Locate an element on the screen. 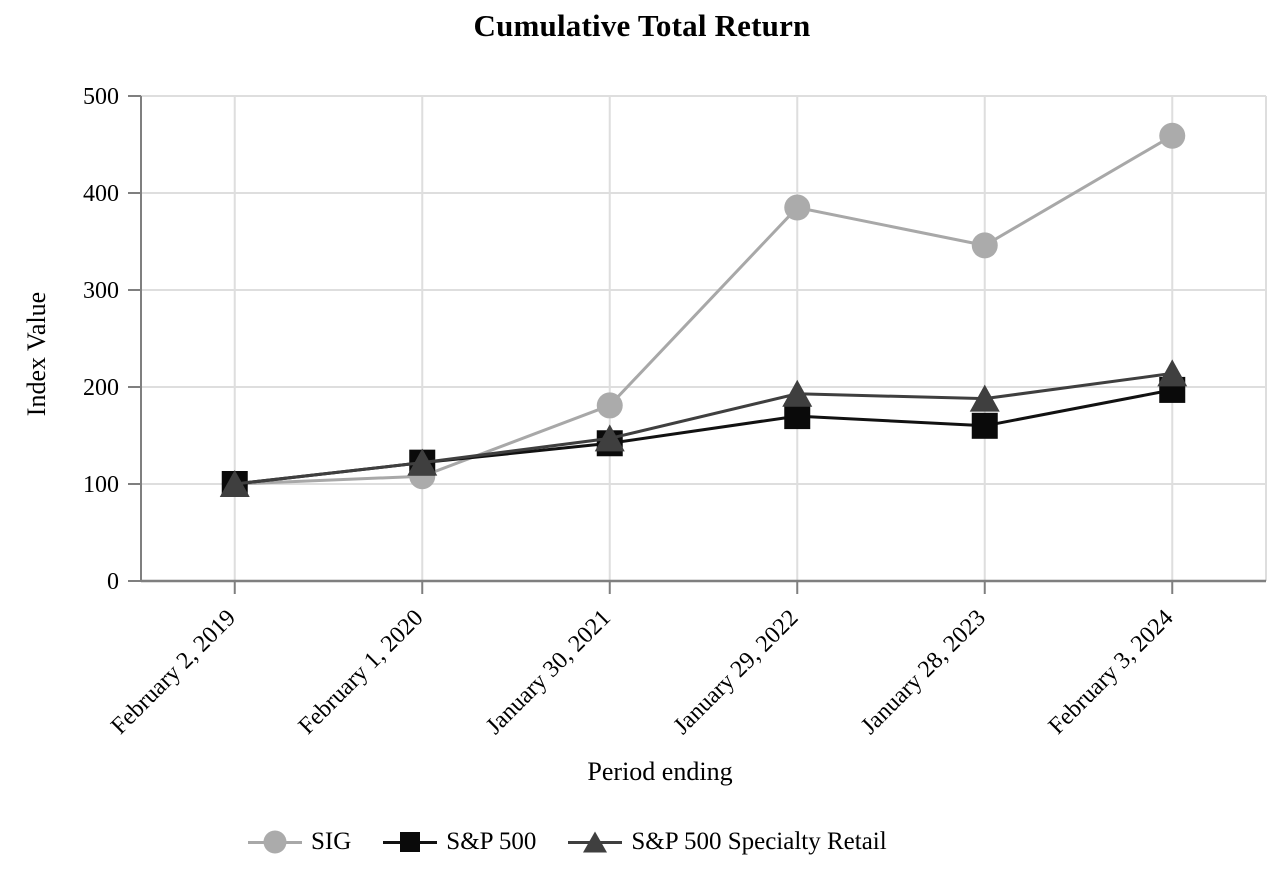  legend-label-sig: SIG is located at coordinates (331, 841).